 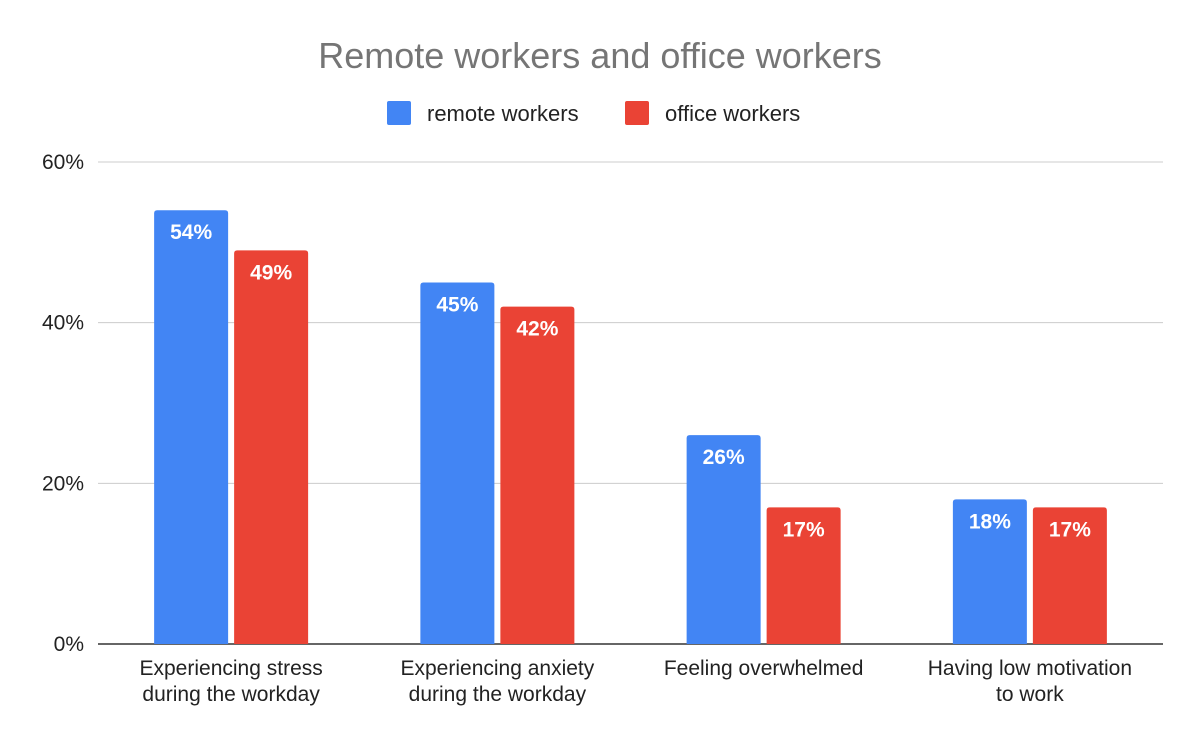 I want to click on bar-data-label: 54%, so click(x=191, y=232).